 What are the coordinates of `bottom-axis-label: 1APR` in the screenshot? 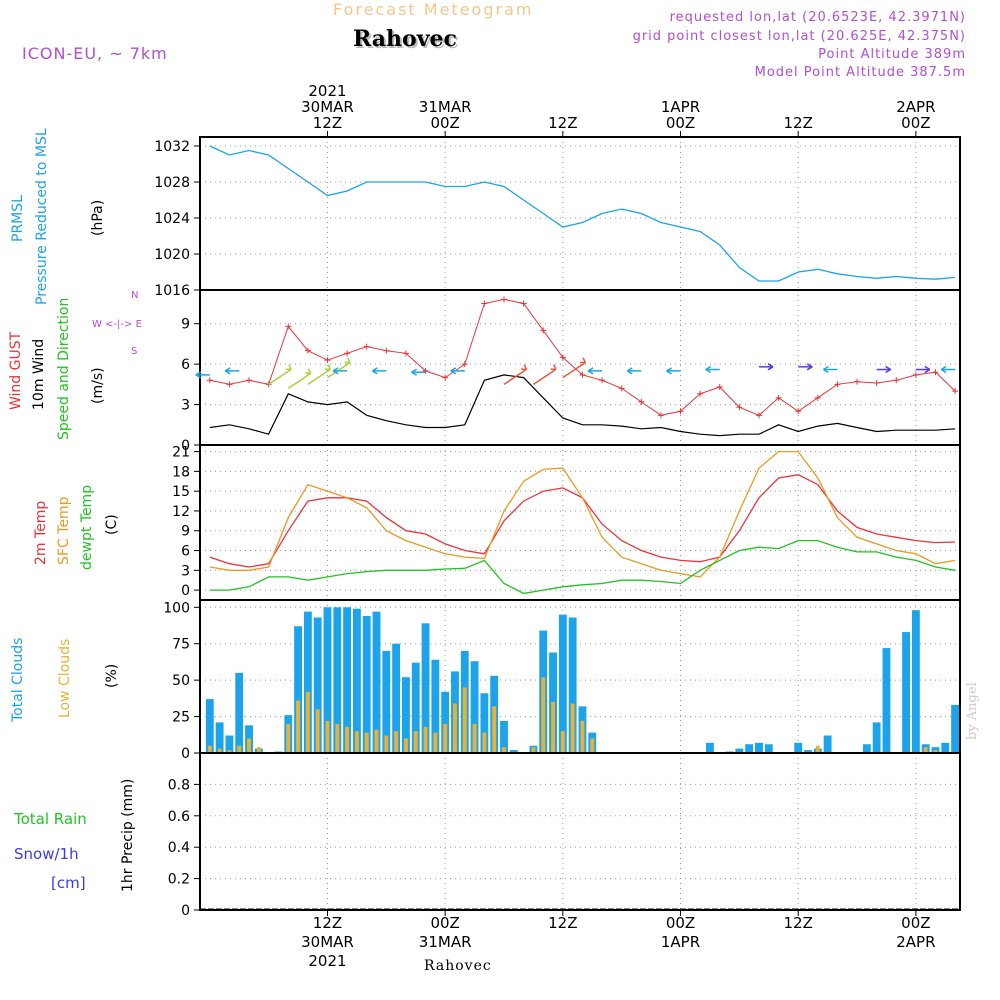 It's located at (680, 942).